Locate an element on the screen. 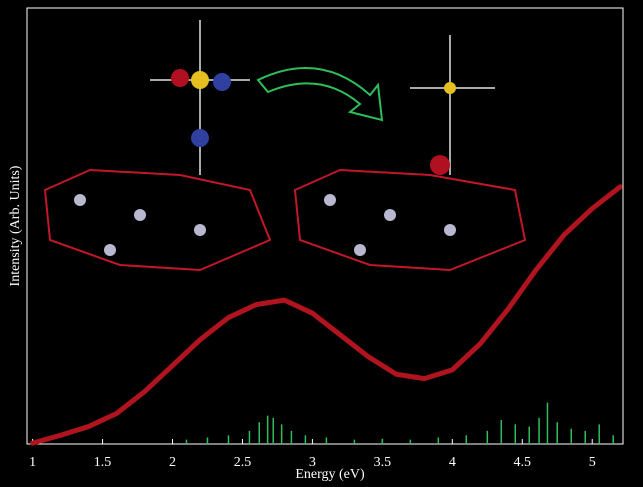 Image resolution: width=643 pixels, height=487 pixels. x-tick-label: 1.5 is located at coordinates (103, 462).